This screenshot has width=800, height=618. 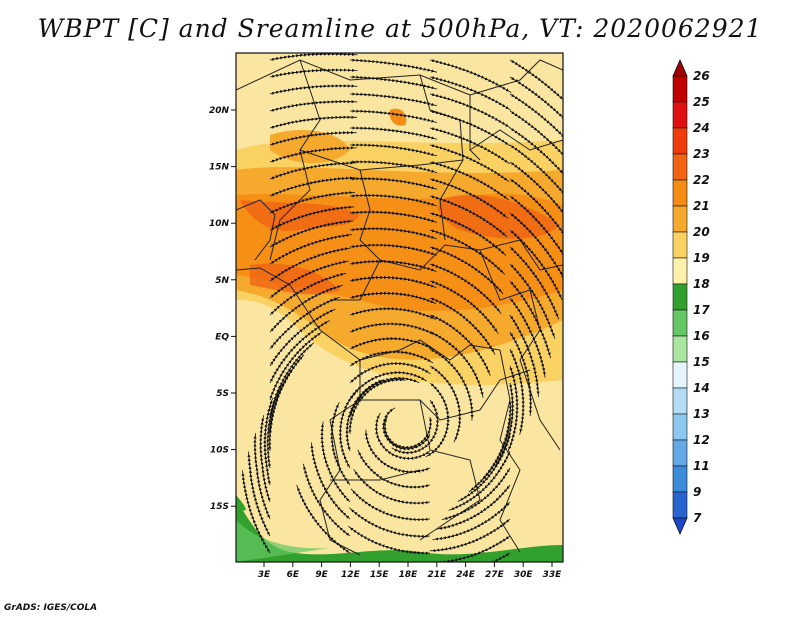 What do you see at coordinates (51, 608) in the screenshot?
I see `grads-credit: GrADS: IGES/COLA` at bounding box center [51, 608].